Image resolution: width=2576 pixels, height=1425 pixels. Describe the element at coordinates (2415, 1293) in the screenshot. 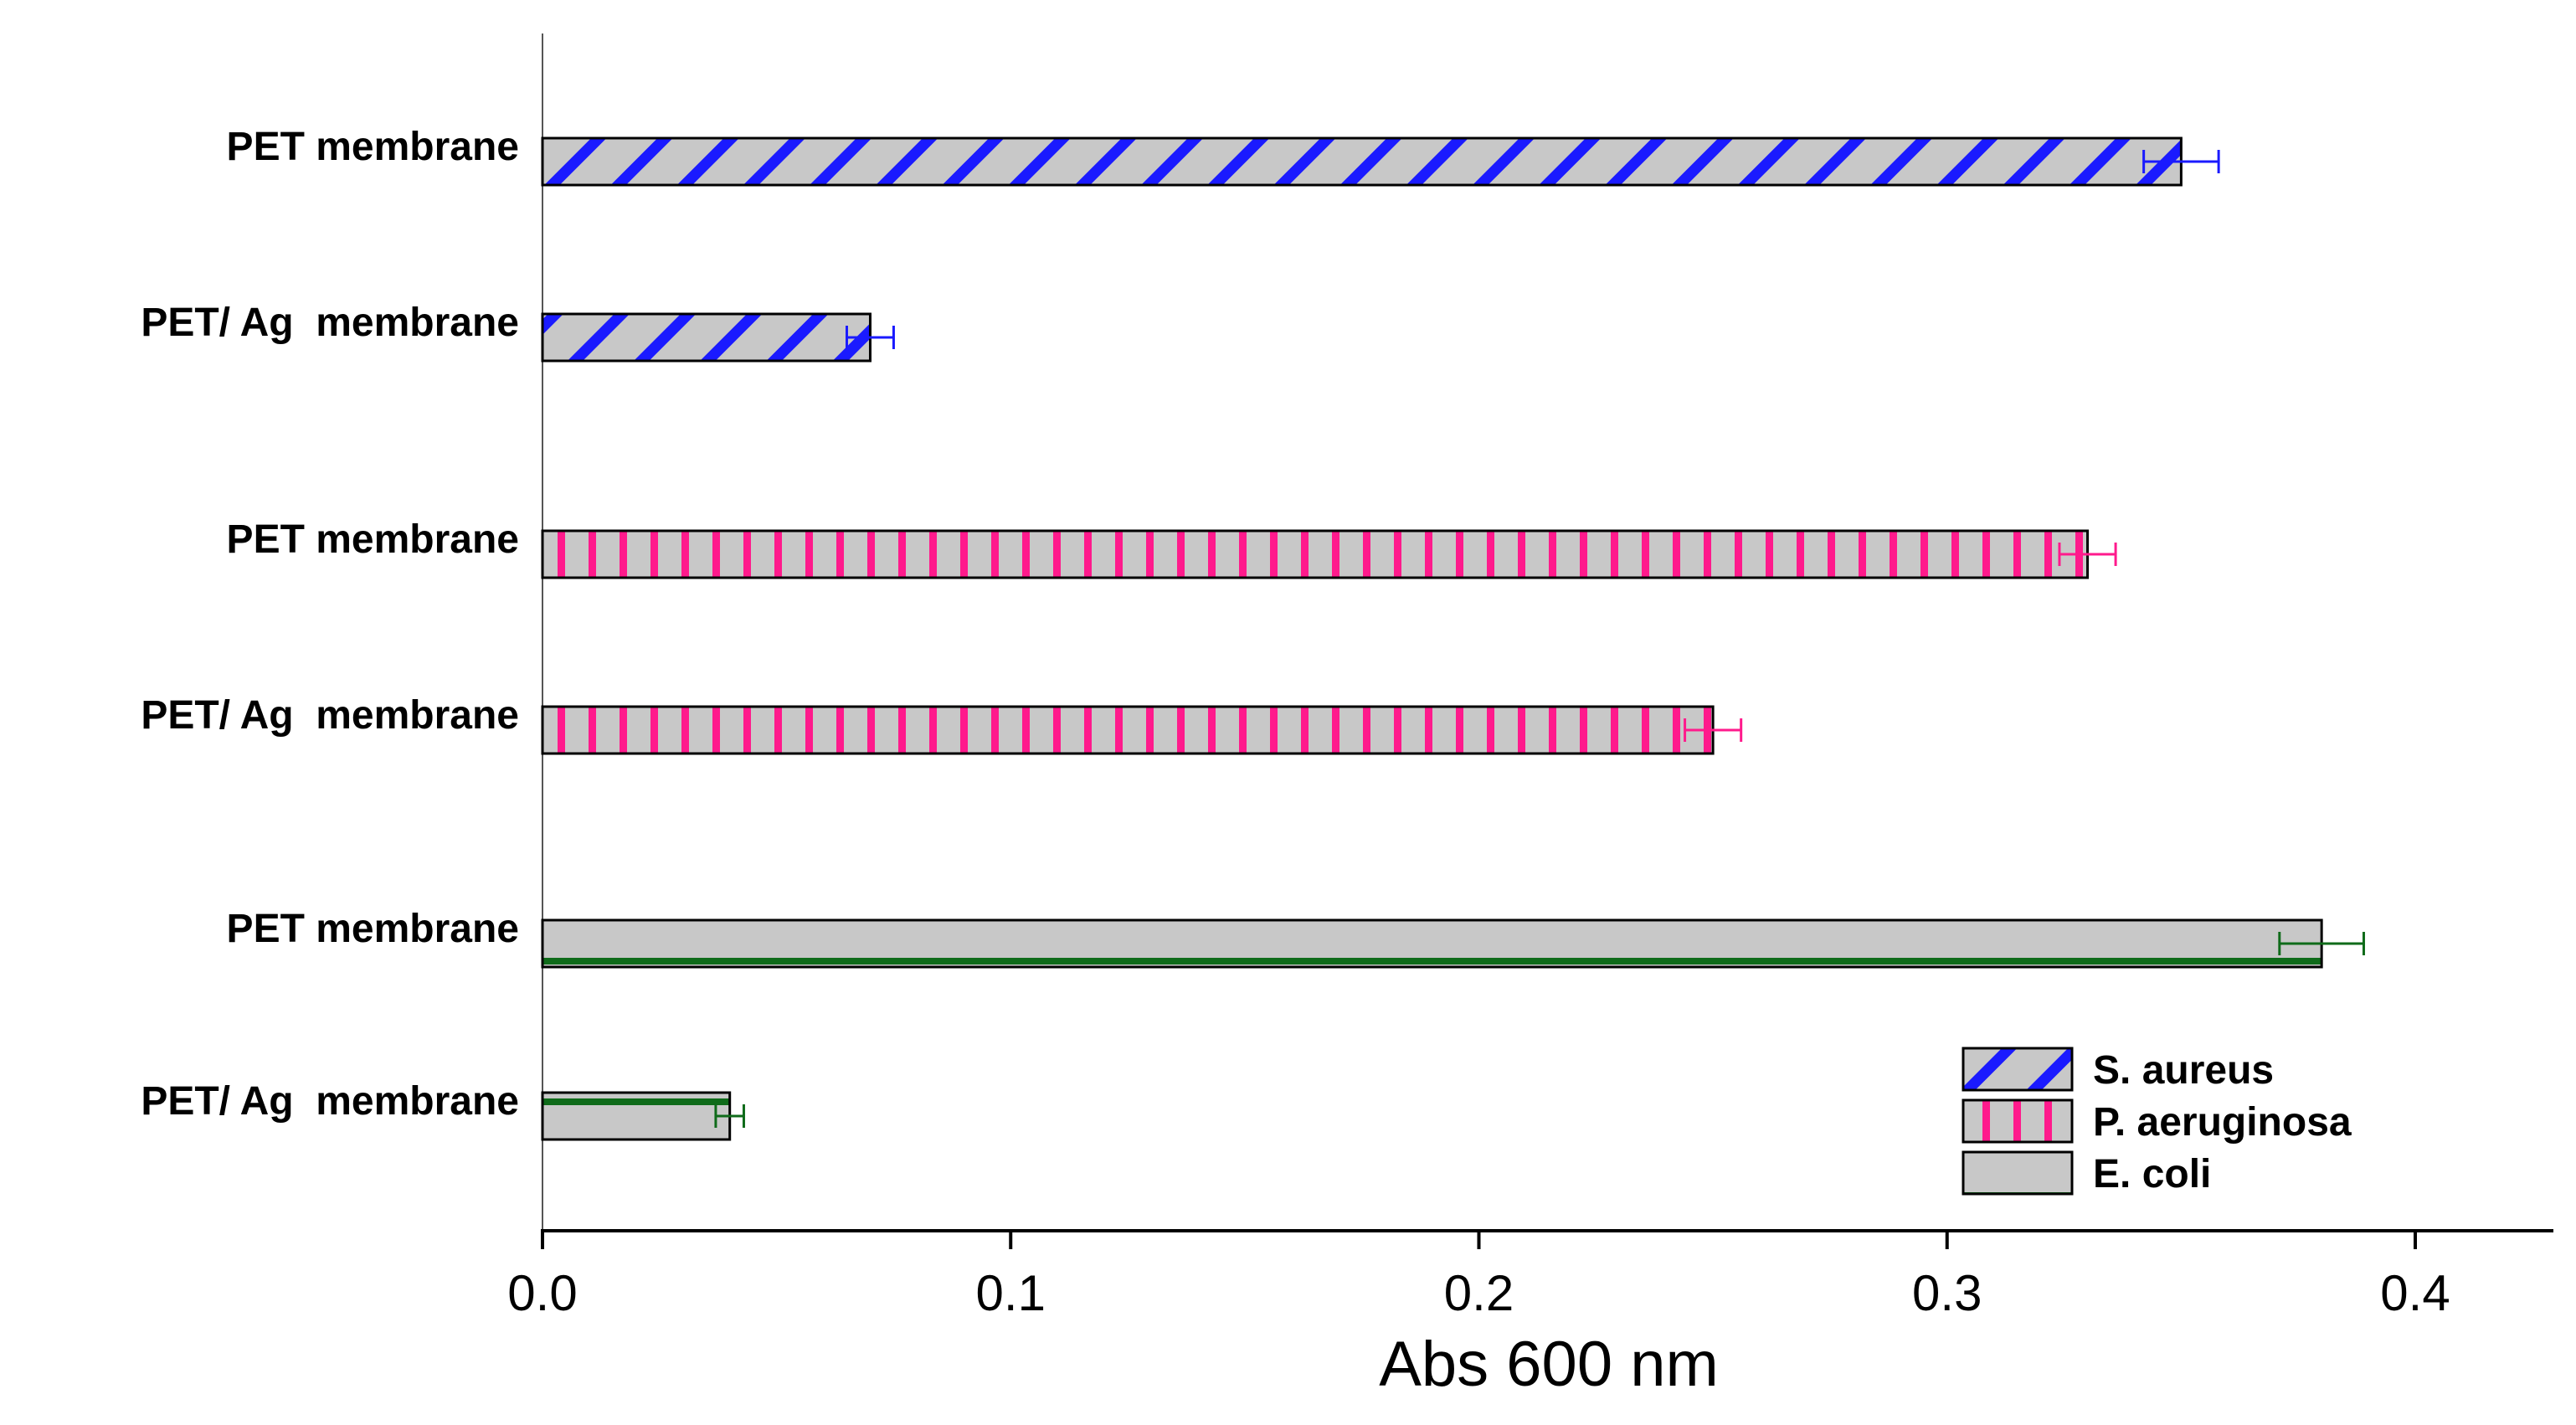

I see `x-tick-label: 0.4` at that location.